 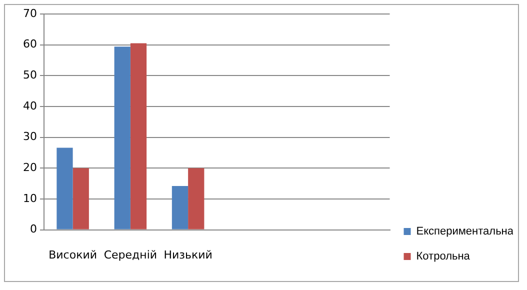 I want to click on x-tick-label: Високий, so click(x=73, y=255).